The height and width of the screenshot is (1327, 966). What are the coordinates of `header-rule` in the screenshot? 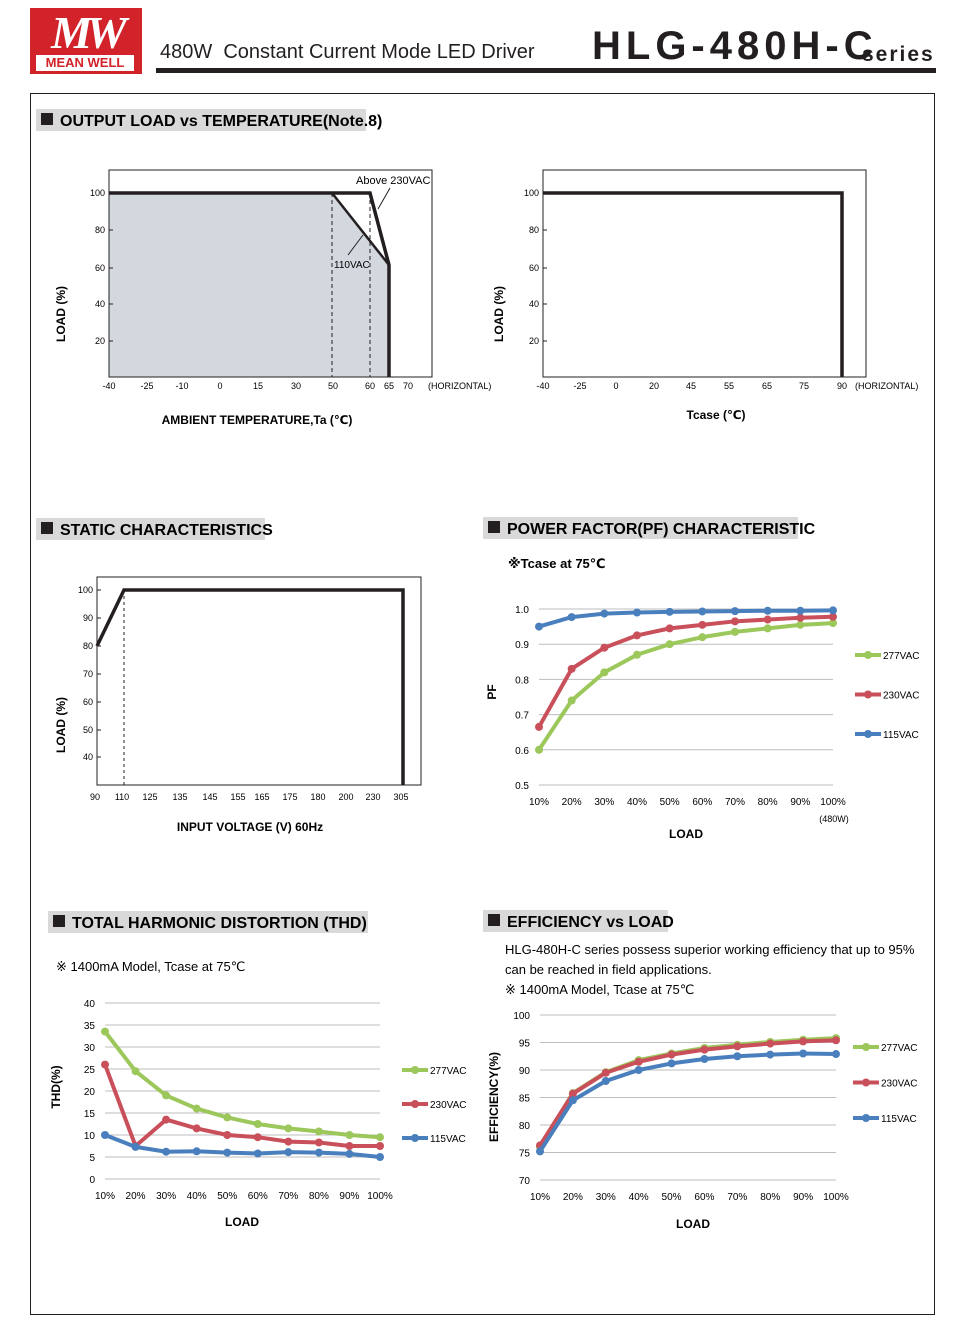 It's located at (546, 70).